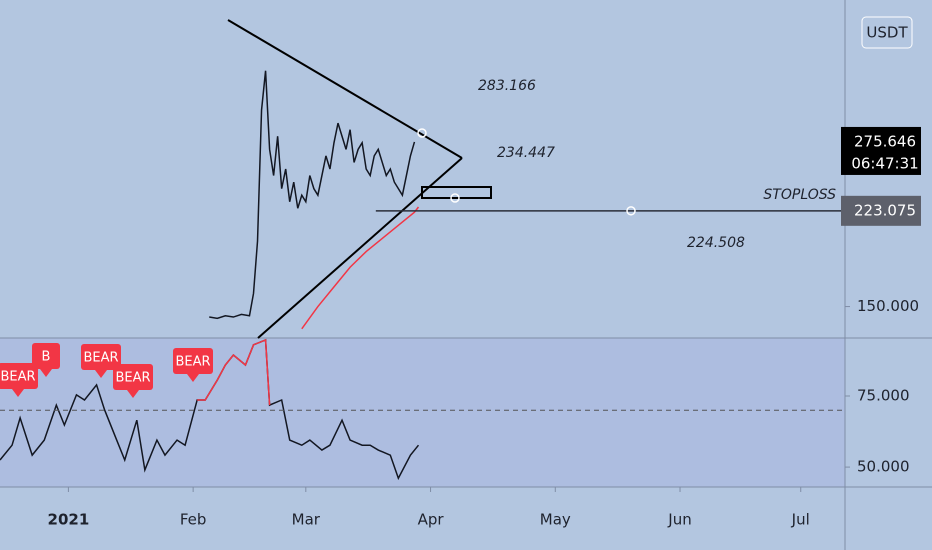 Image resolution: width=932 pixels, height=550 pixels. What do you see at coordinates (193, 520) in the screenshot?
I see `x-tick-label: Feb` at bounding box center [193, 520].